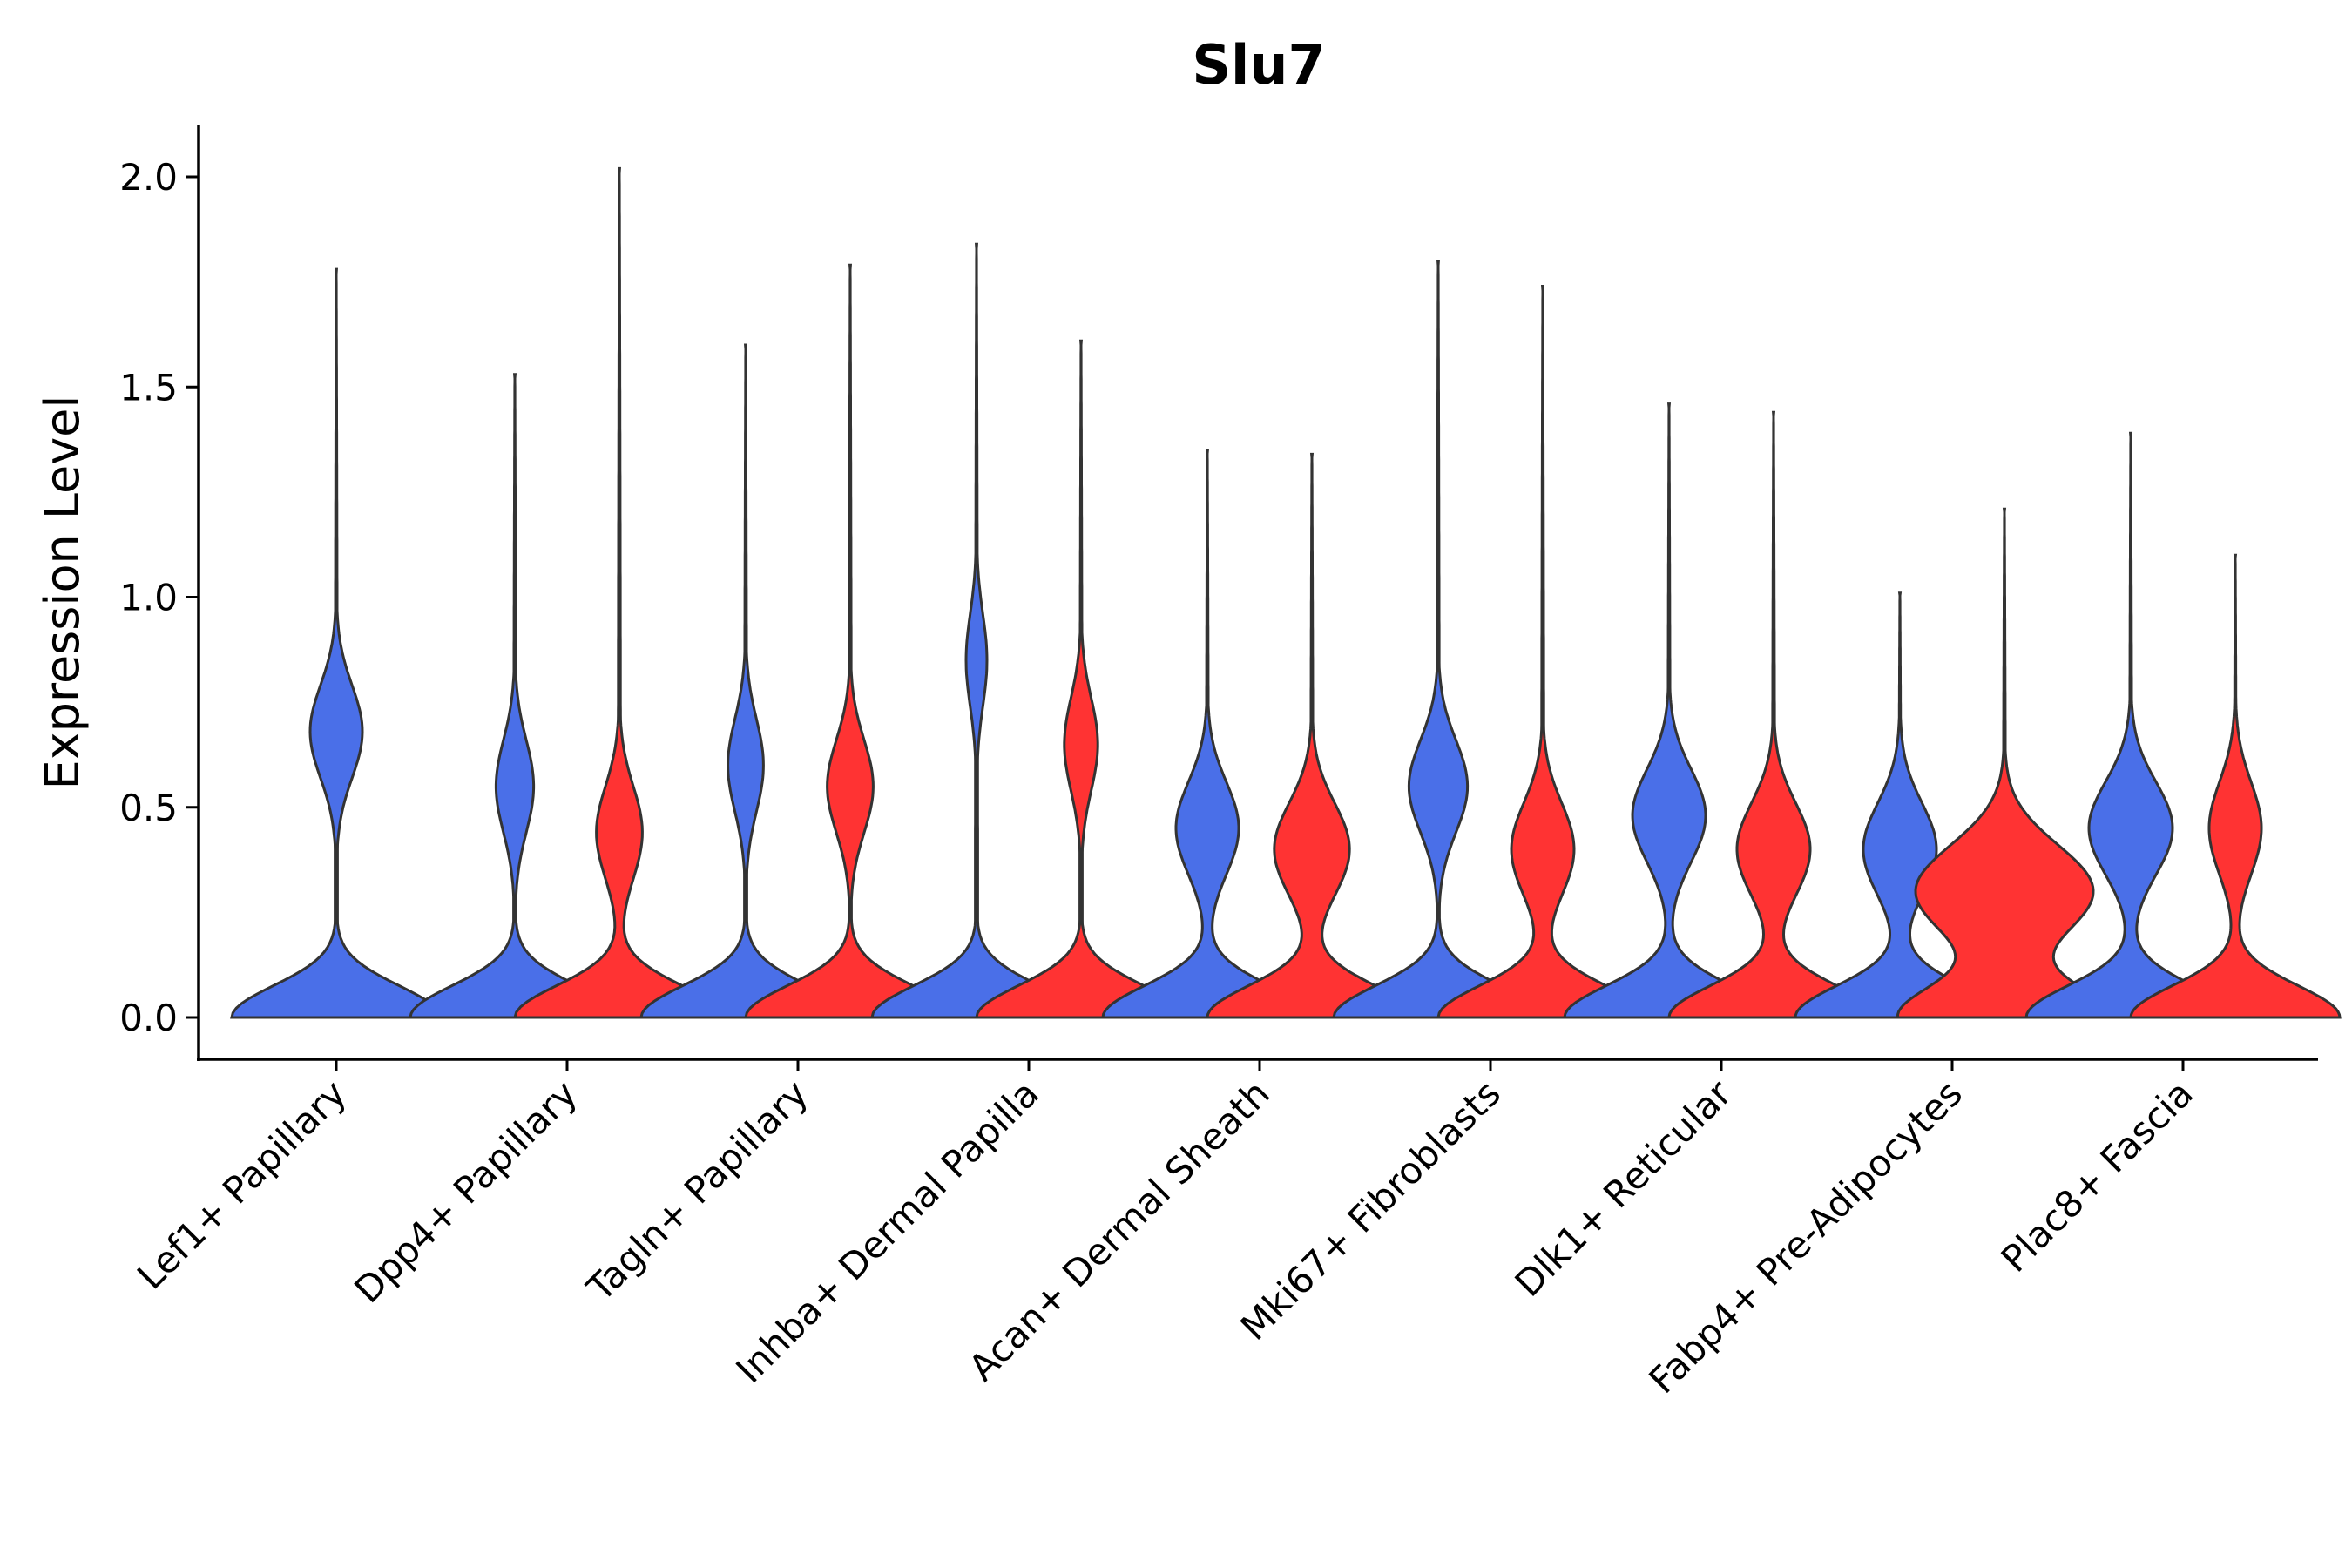 This screenshot has height=1568, width=2352. Describe the element at coordinates (1371, 1209) in the screenshot. I see `x-tick-label: Mki67+ Fibroblasts` at that location.